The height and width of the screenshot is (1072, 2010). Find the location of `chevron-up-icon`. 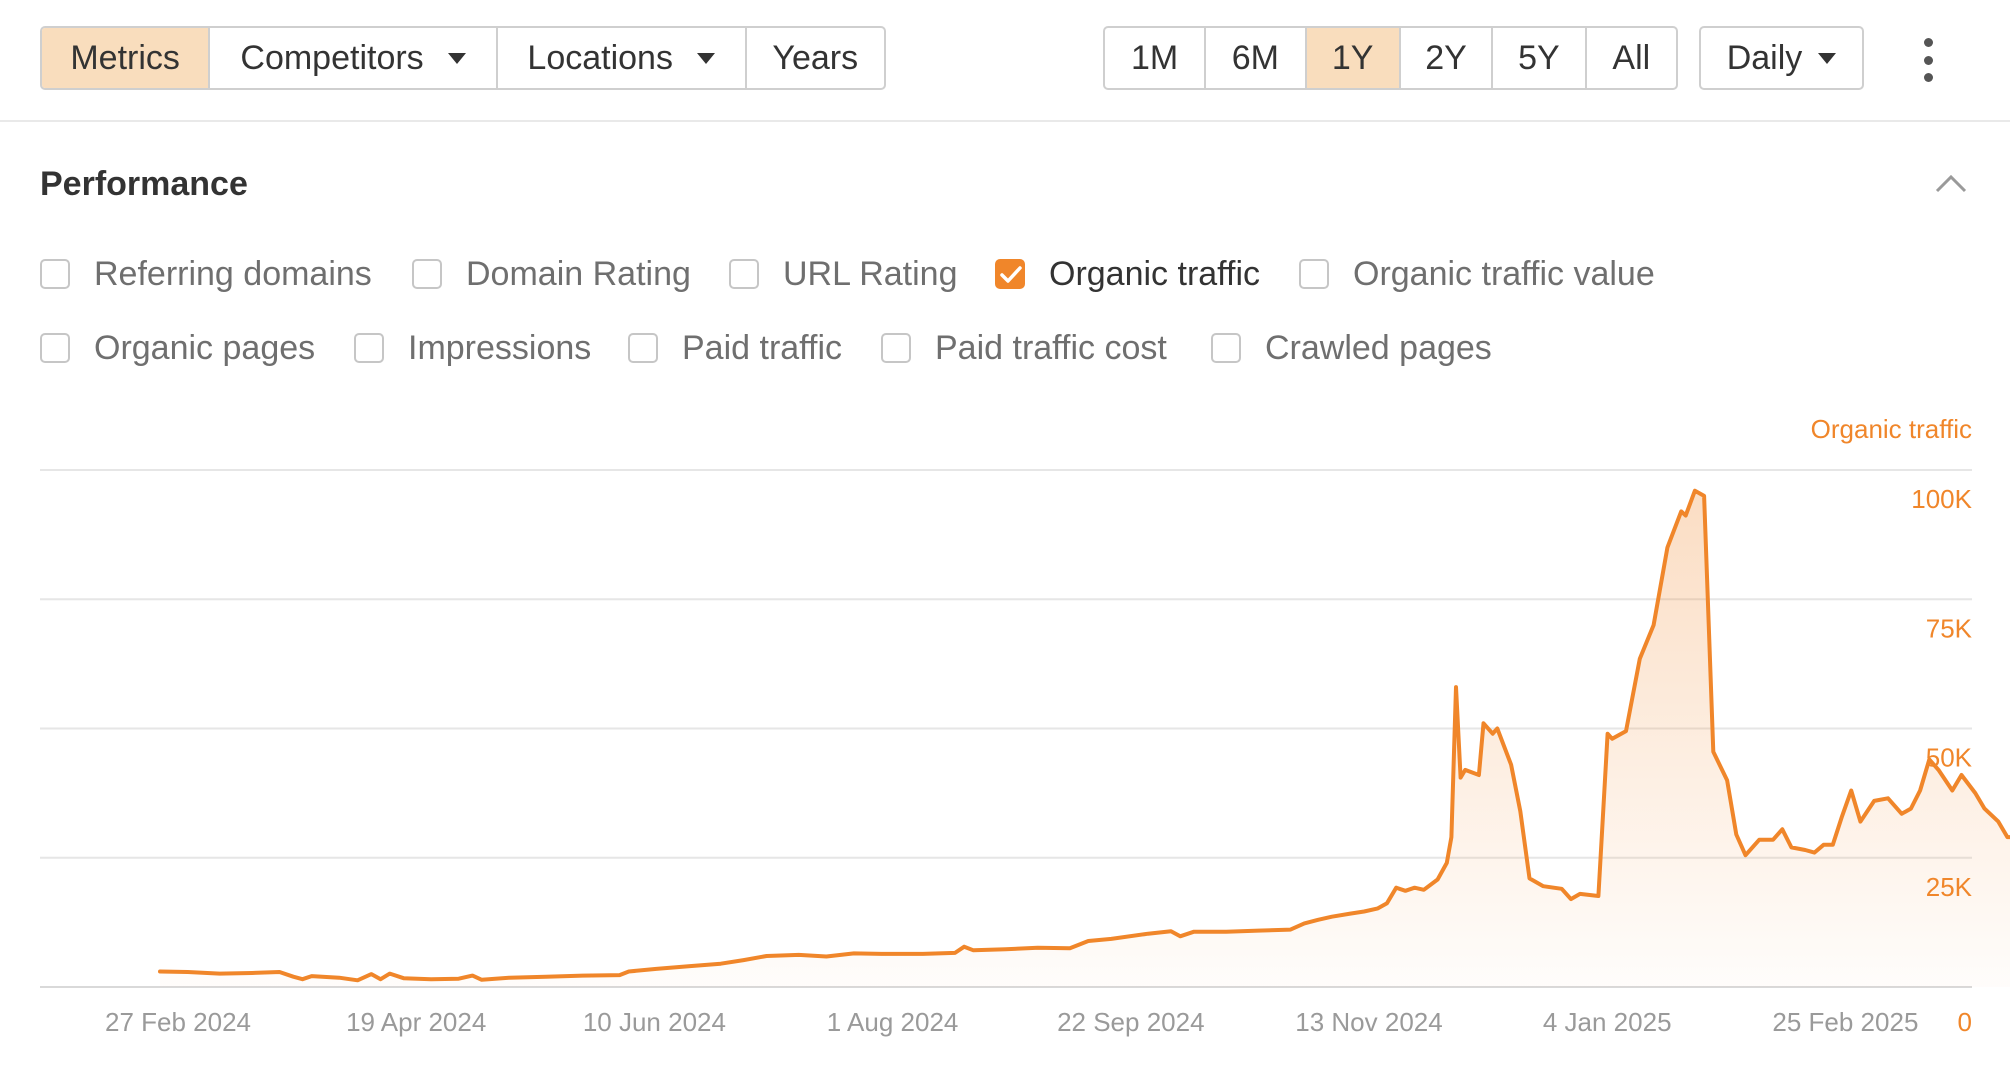

chevron-up-icon is located at coordinates (1951, 183).